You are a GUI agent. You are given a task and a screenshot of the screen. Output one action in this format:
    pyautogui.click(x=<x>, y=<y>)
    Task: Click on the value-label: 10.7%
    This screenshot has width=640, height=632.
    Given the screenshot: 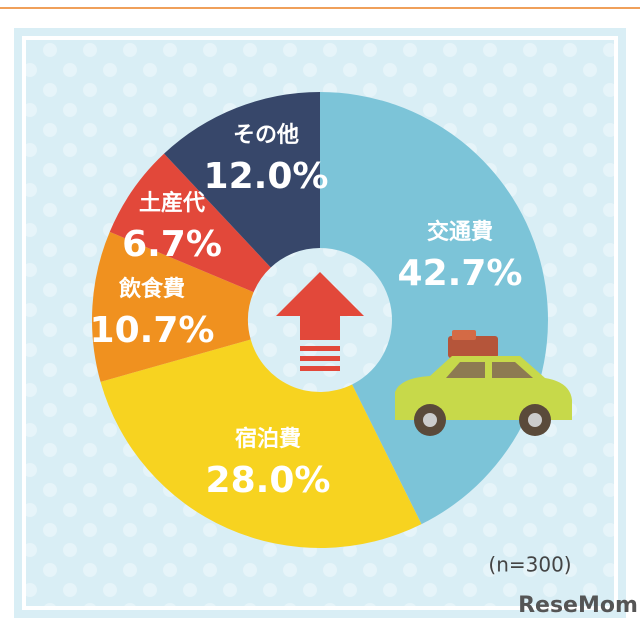 What is the action you would take?
    pyautogui.click(x=152, y=330)
    